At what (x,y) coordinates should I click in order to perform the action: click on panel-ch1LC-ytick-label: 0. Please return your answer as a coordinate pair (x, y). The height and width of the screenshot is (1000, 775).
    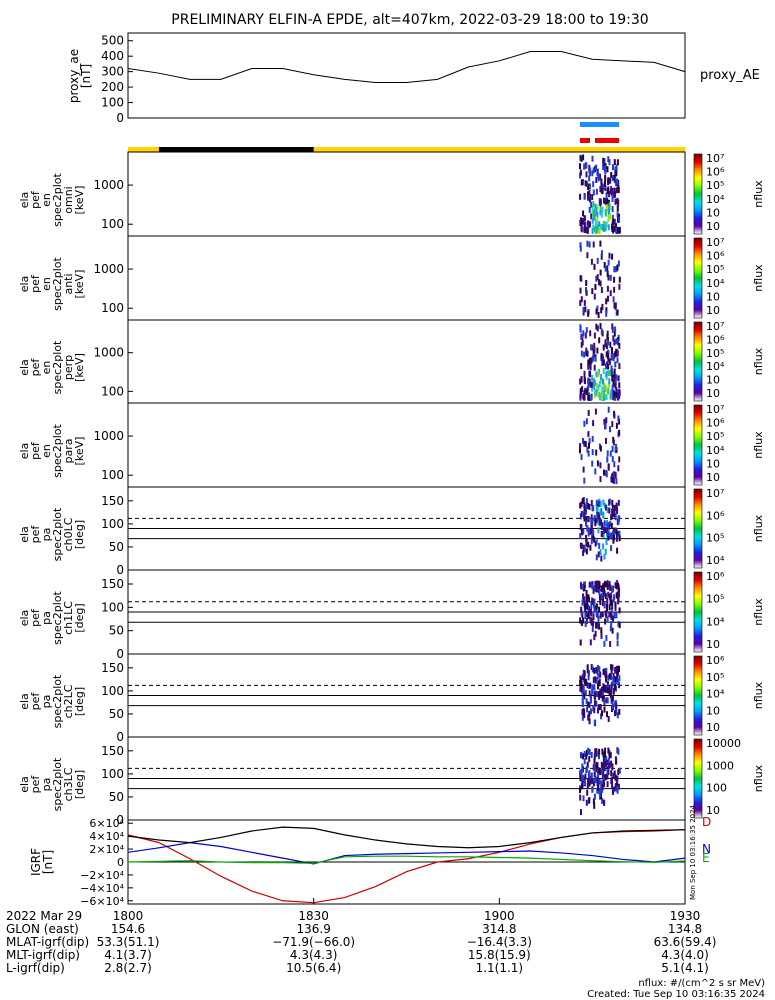
    Looking at the image, I should click on (120, 654).